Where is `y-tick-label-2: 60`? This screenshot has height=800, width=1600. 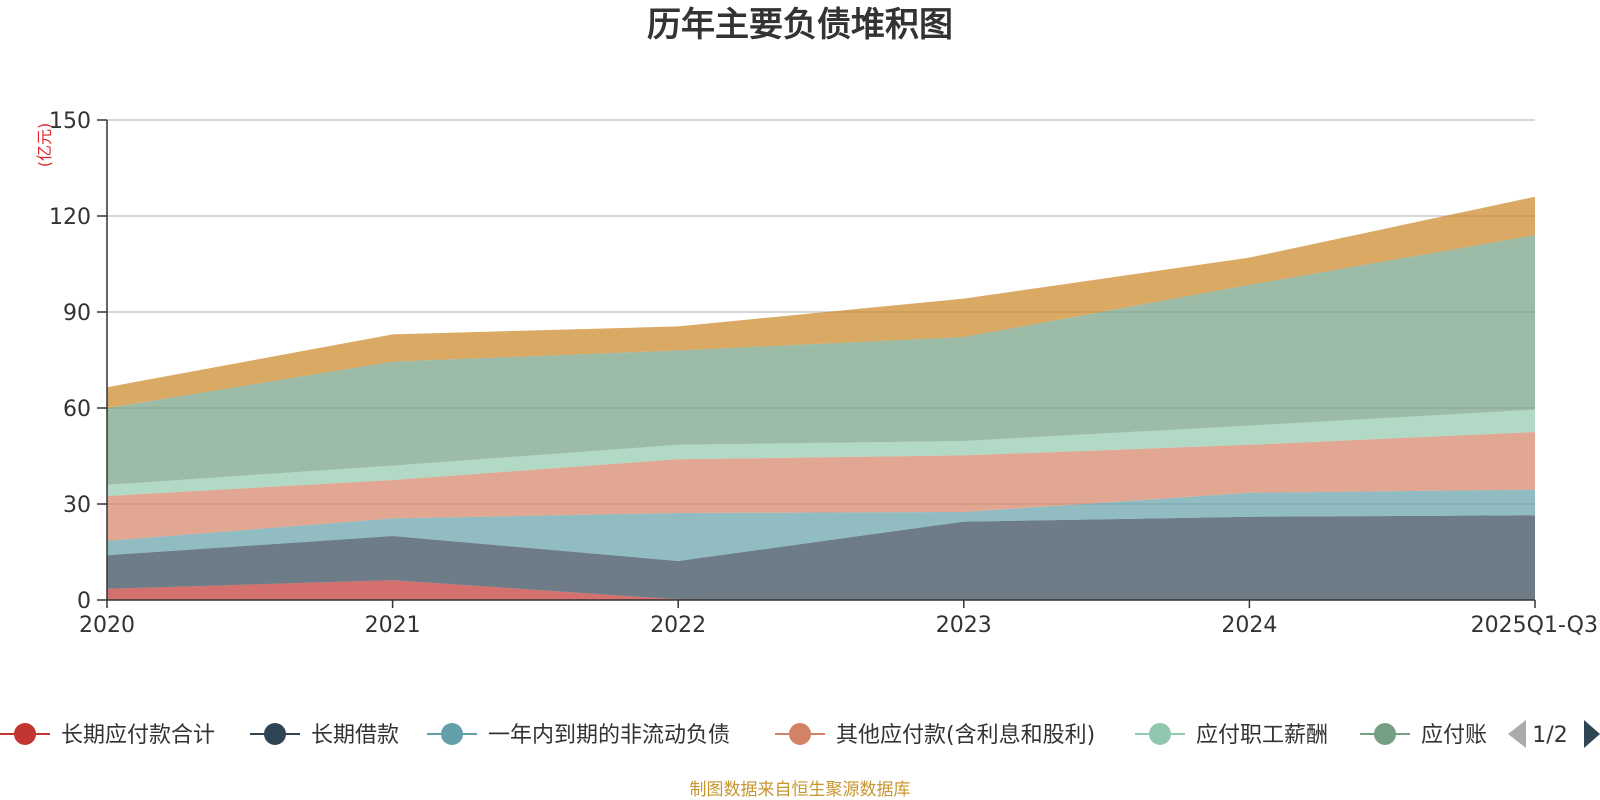 y-tick-label-2: 60 is located at coordinates (77, 409).